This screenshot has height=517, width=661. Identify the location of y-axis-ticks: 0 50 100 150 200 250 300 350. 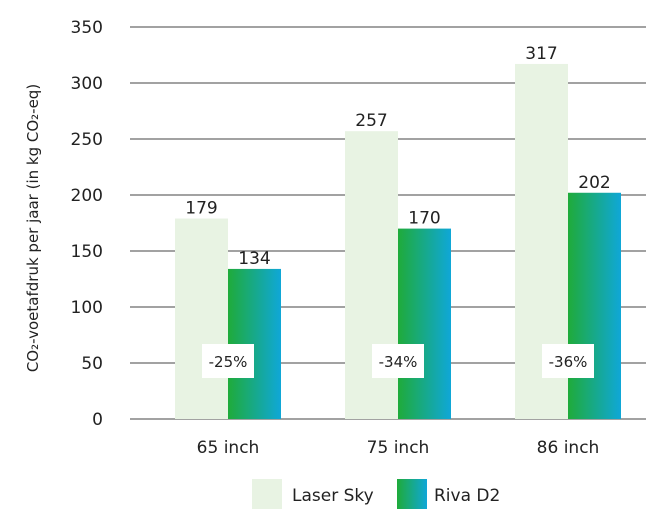
(87, 224).